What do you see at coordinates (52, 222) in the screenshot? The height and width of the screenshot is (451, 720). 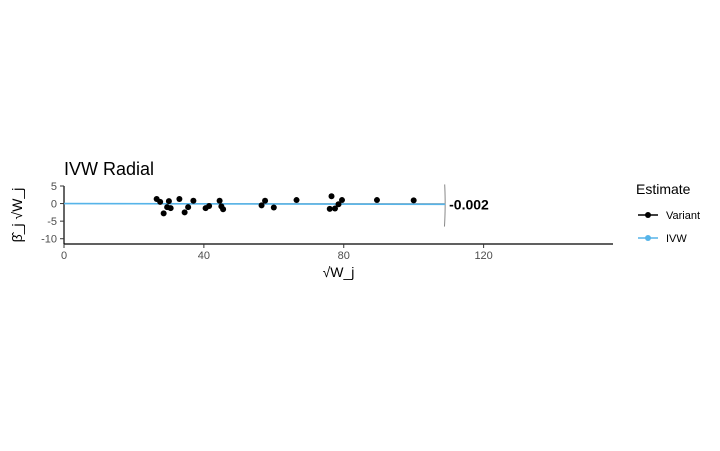 I see `y-tick-label: -5` at bounding box center [52, 222].